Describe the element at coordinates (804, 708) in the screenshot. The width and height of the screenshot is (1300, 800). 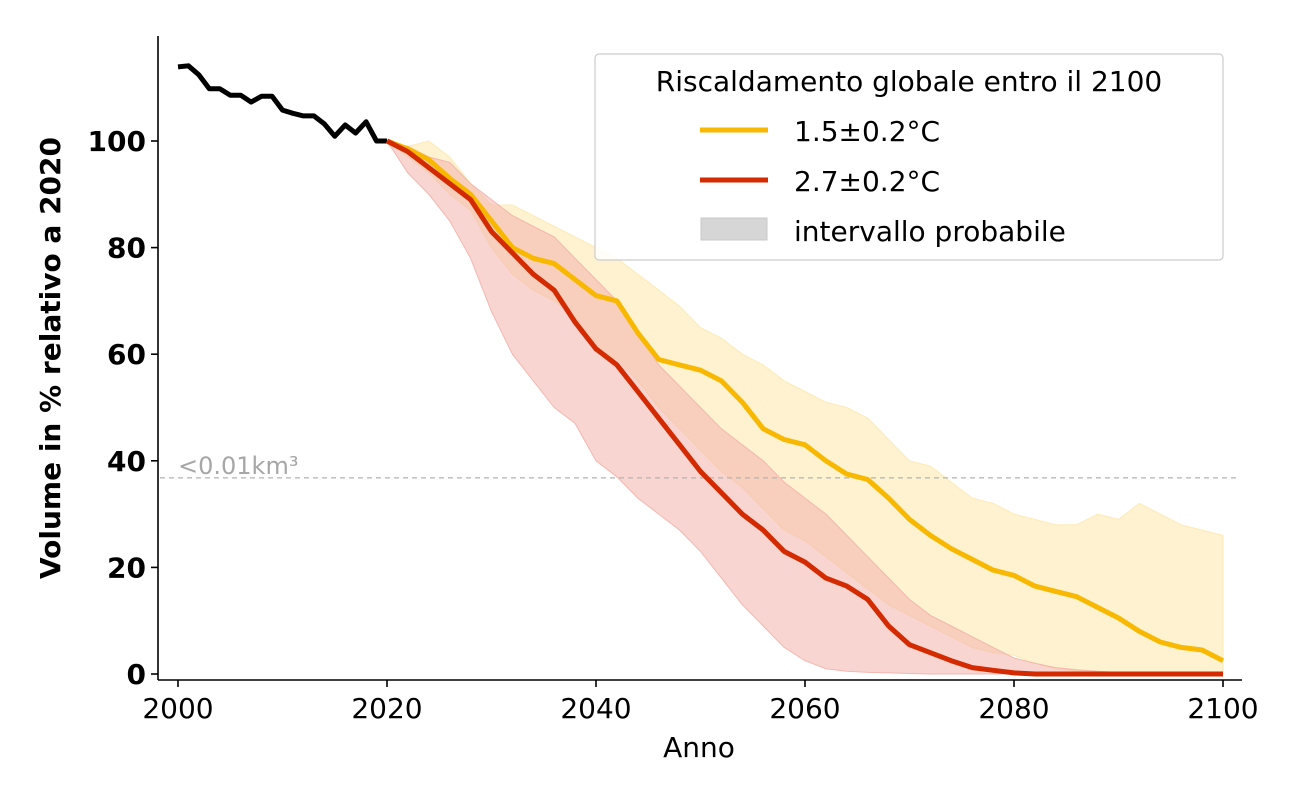
I see `x-tick-label: 2060` at that location.